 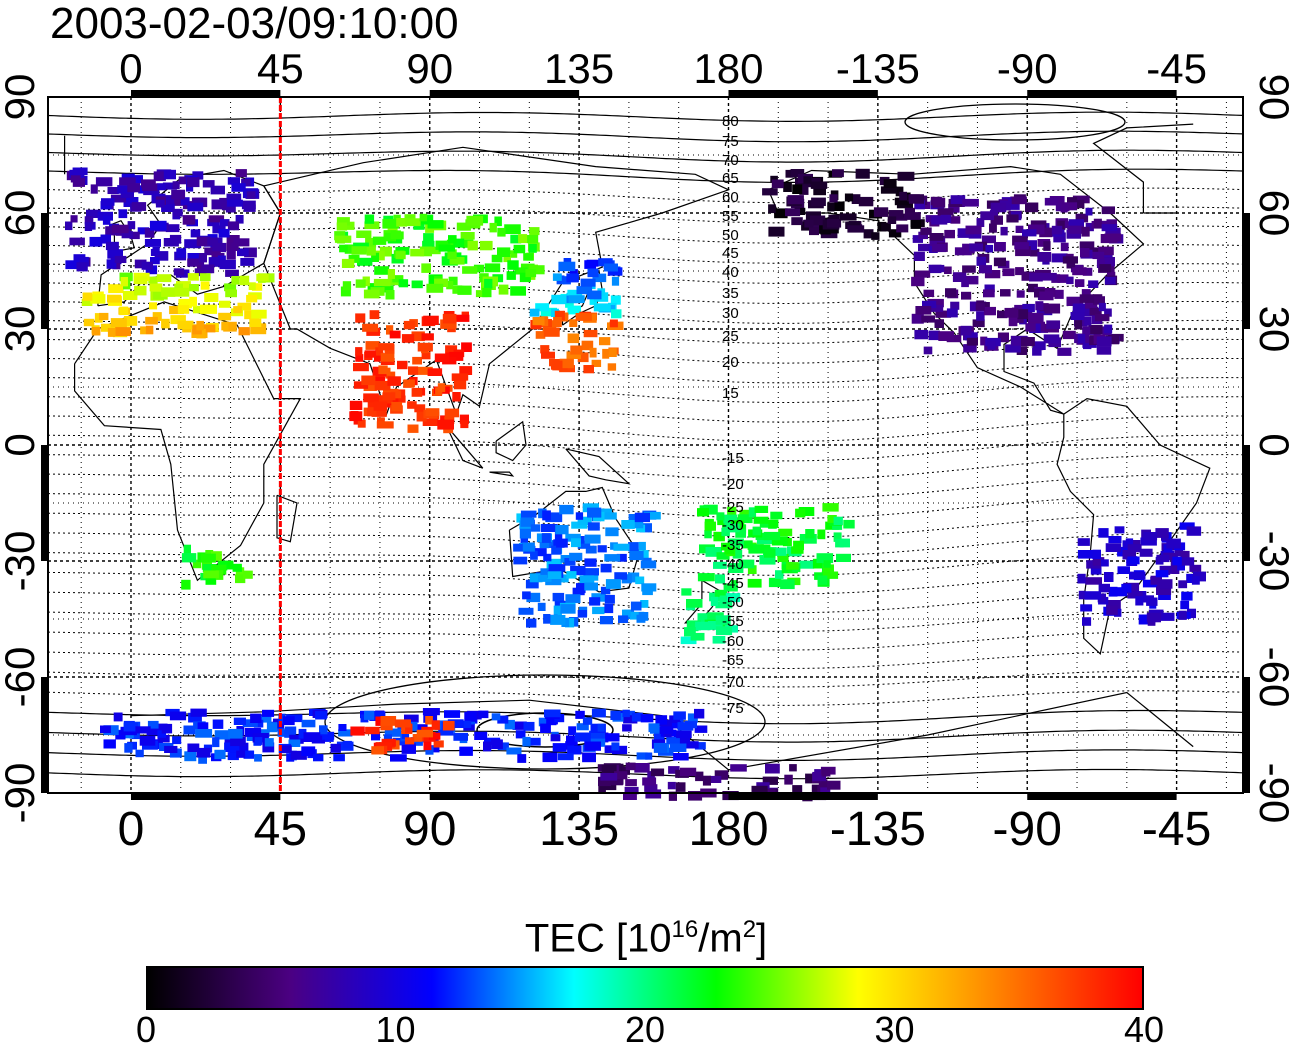 I want to click on left-lat-tick-label: -90, so click(x=21, y=793).